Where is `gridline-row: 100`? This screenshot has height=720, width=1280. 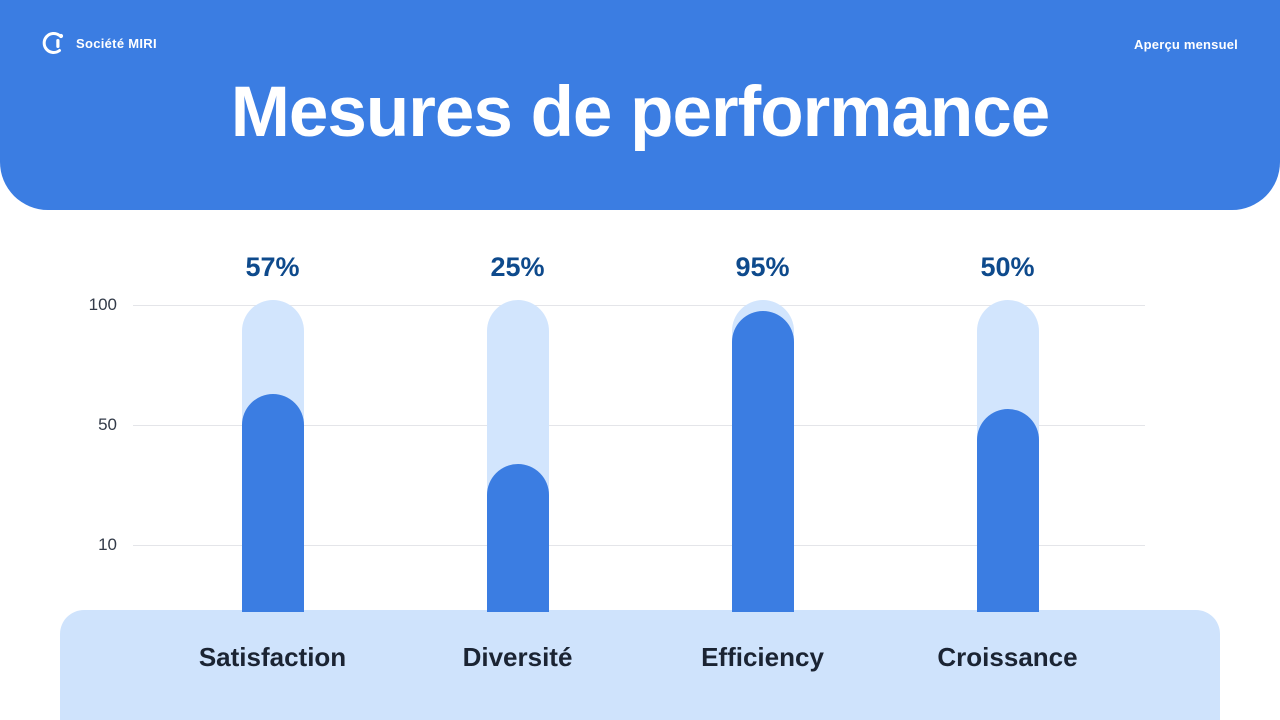
gridline-row: 100 is located at coordinates (615, 305).